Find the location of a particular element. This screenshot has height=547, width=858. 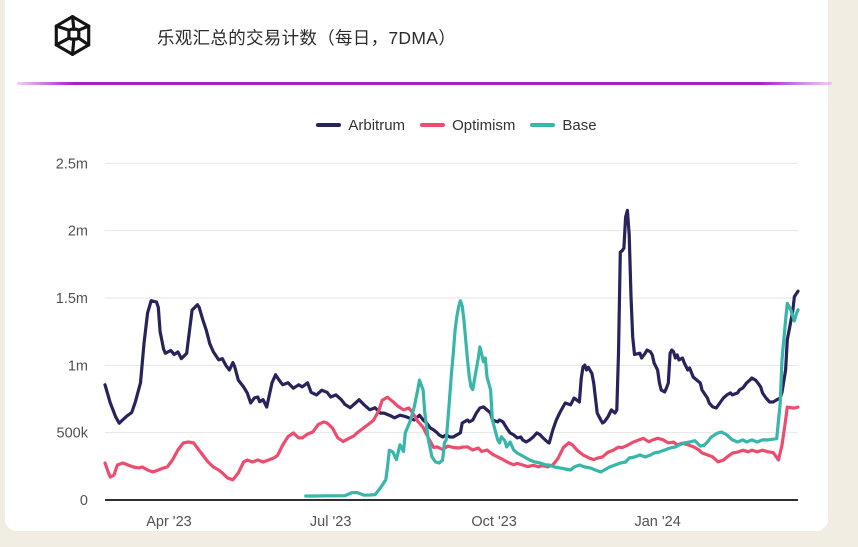

x-axis-label: Apr '23 is located at coordinates (169, 522).